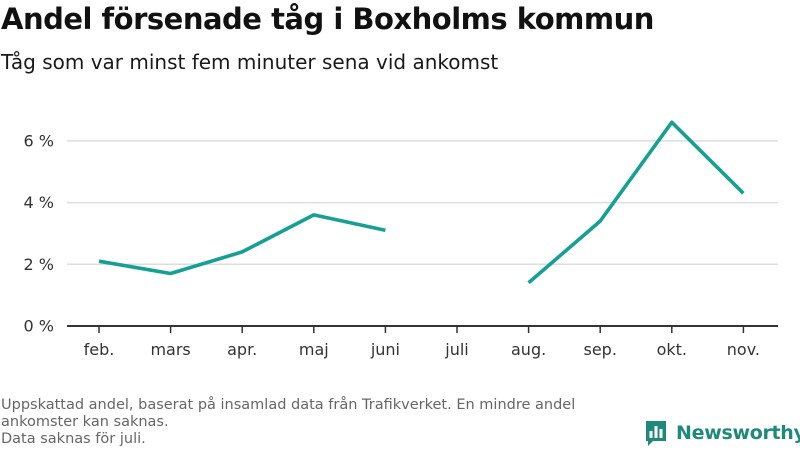 The height and width of the screenshot is (450, 800). Describe the element at coordinates (39, 264) in the screenshot. I see `y-tick-label: 2 %` at that location.